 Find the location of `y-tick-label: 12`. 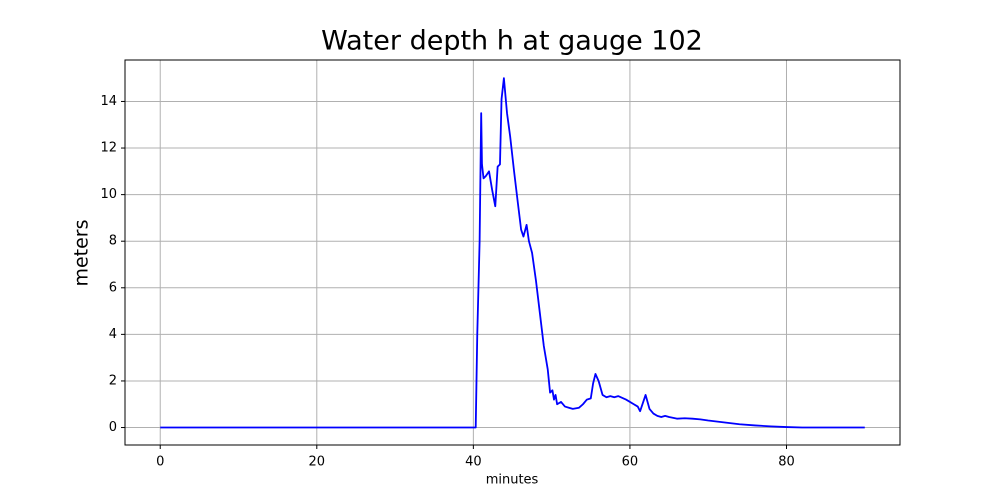

y-tick-label: 12 is located at coordinates (108, 148).